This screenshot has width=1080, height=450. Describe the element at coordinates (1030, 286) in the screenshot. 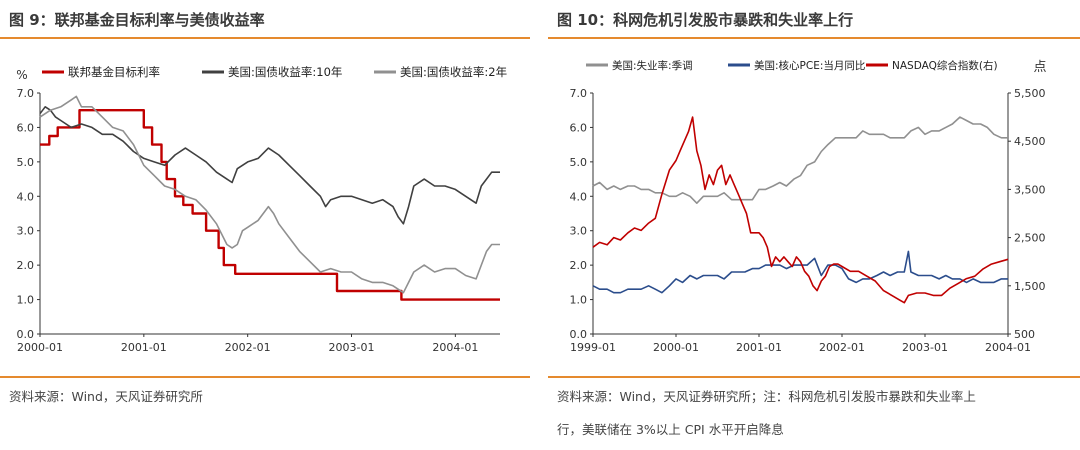

I see `y2-tick-label: 1,500` at that location.